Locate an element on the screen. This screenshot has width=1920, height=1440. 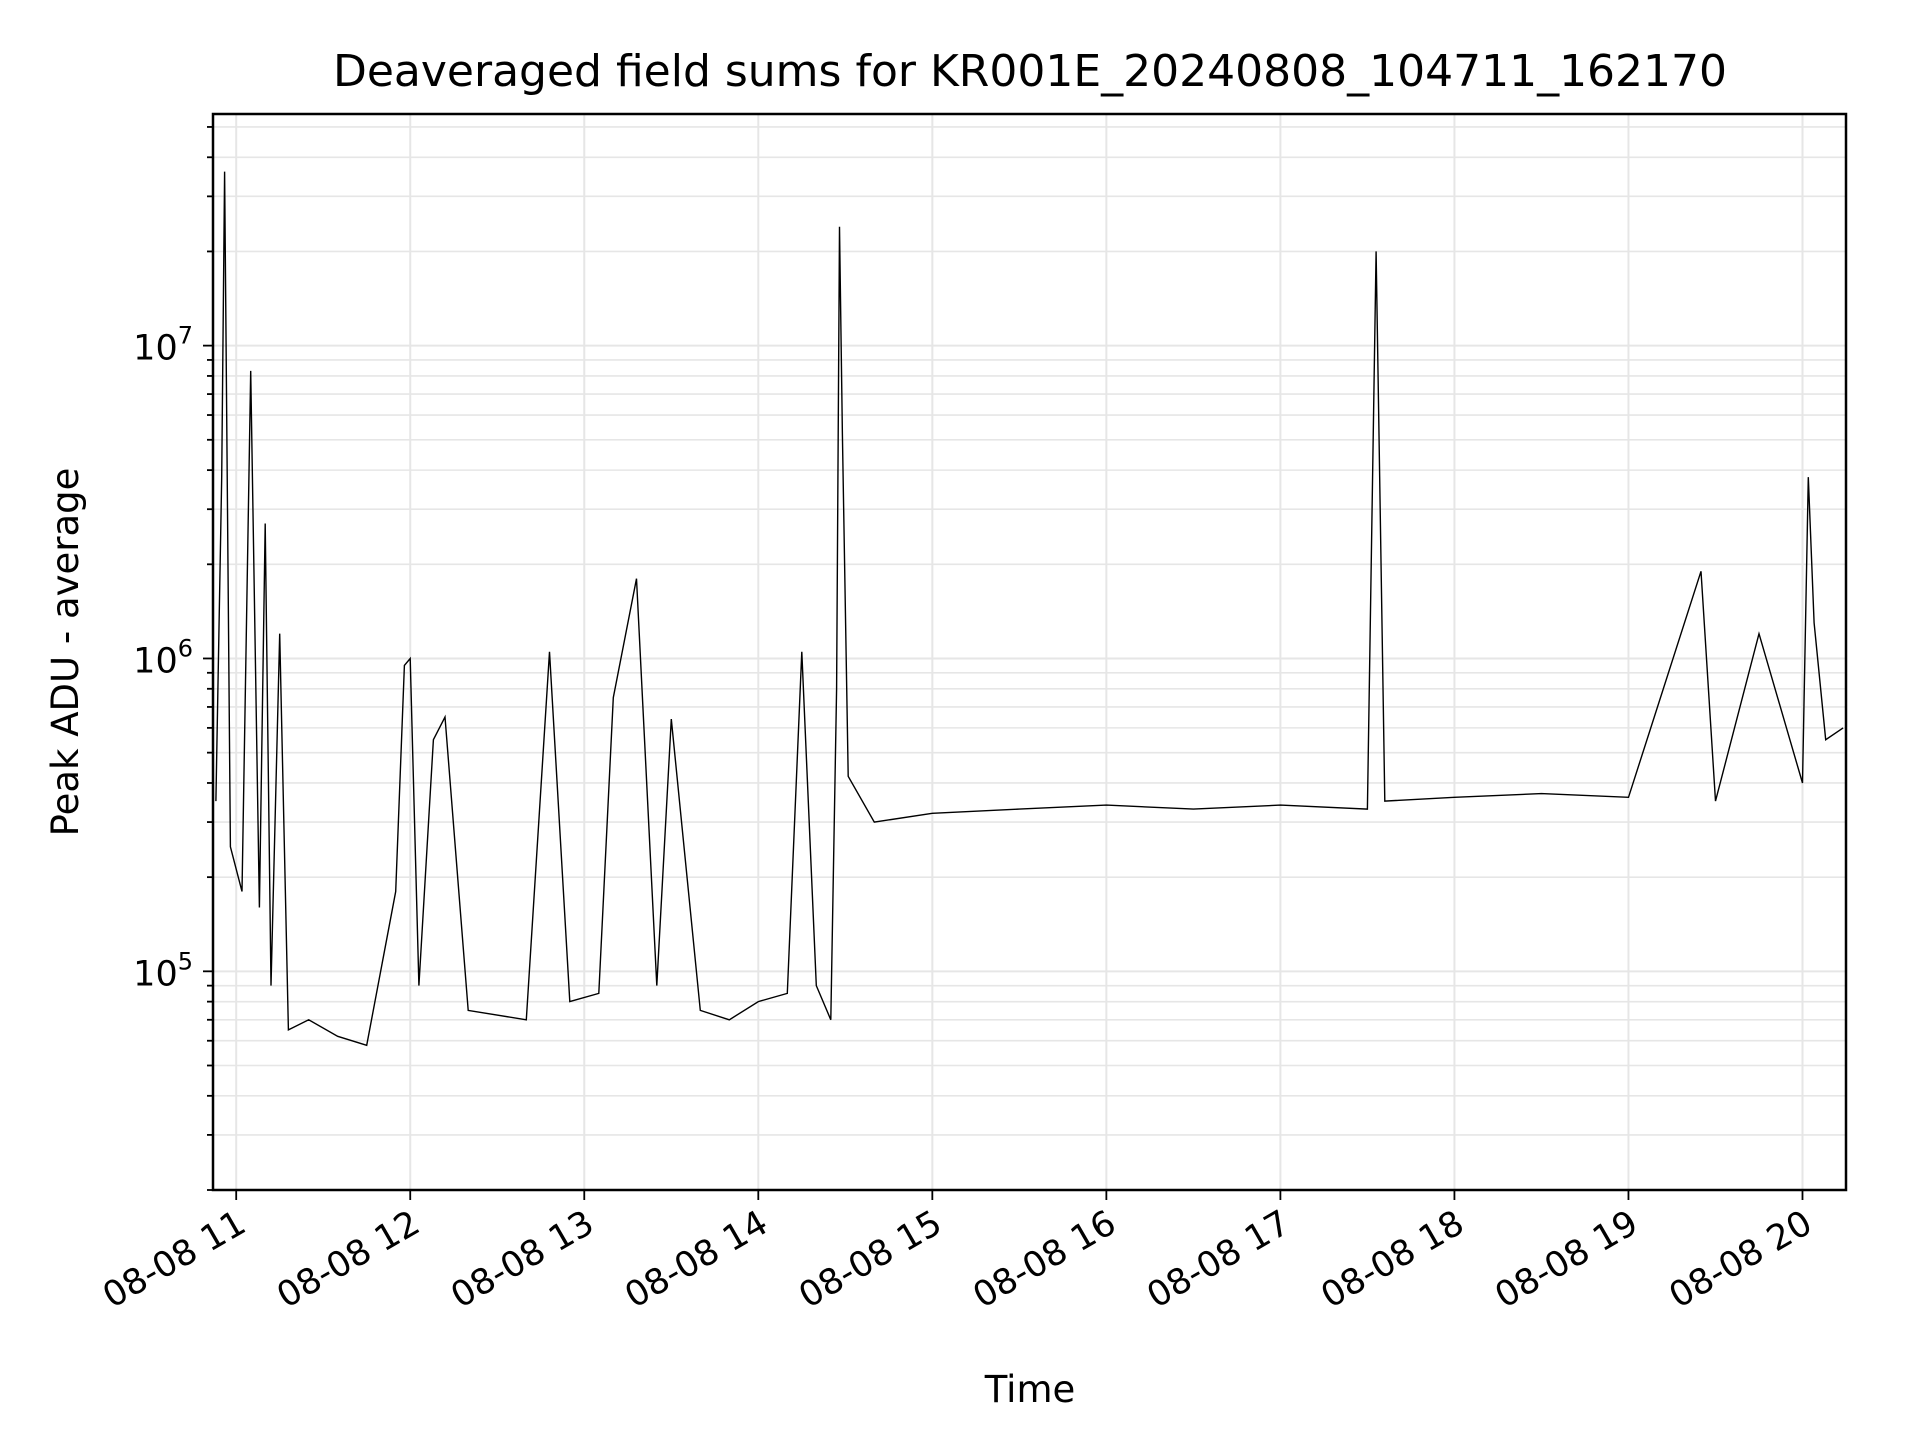
y-axis-ticks: 10⁵ 10⁶ 10⁷ is located at coordinates (173, 658).